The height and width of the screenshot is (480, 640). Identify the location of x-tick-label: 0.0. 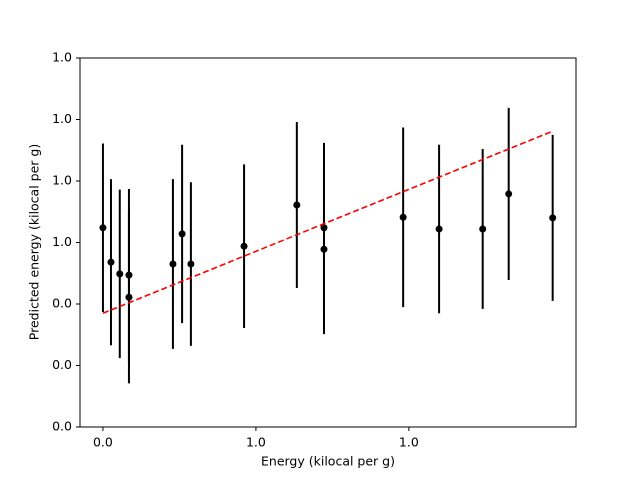
(103, 442).